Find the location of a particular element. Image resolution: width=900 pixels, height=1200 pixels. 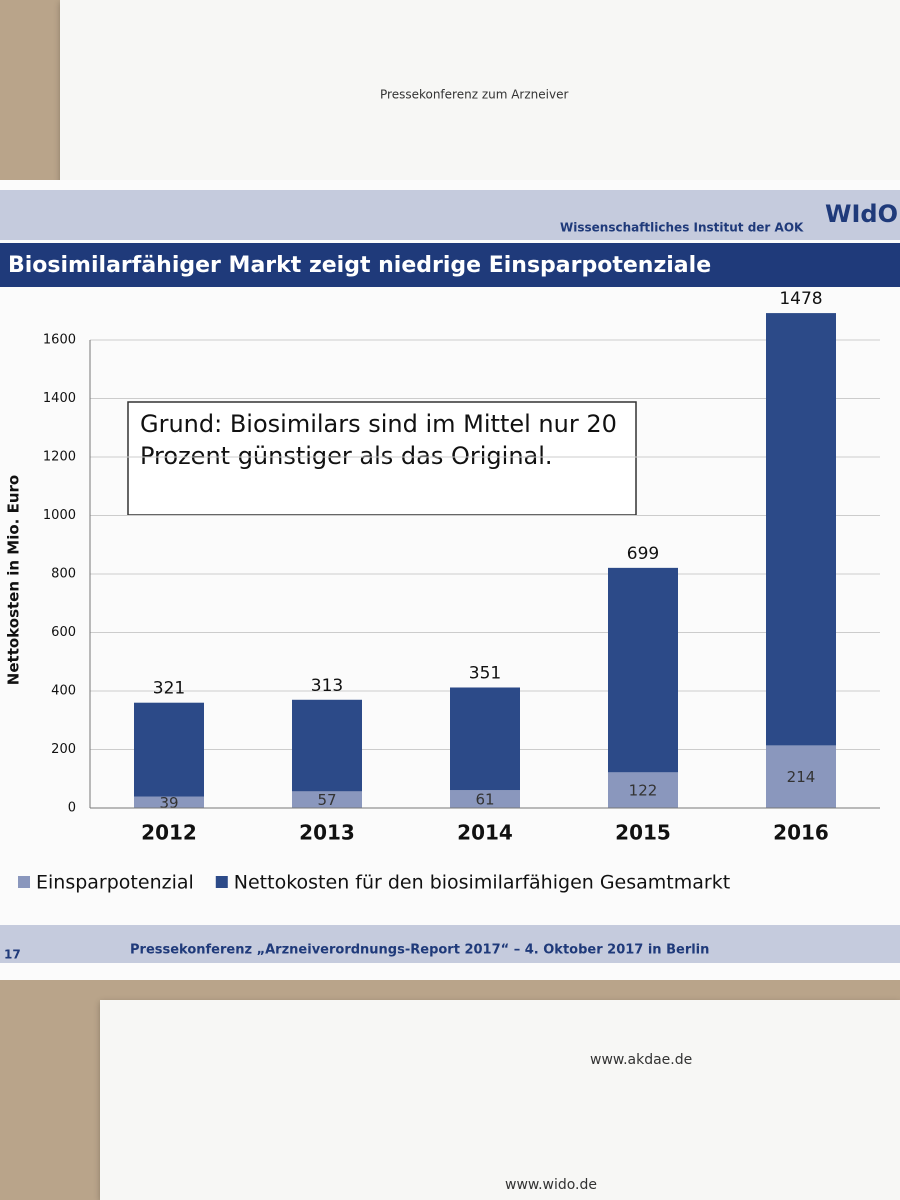

y-tick-label: 600 is located at coordinates (63, 632).